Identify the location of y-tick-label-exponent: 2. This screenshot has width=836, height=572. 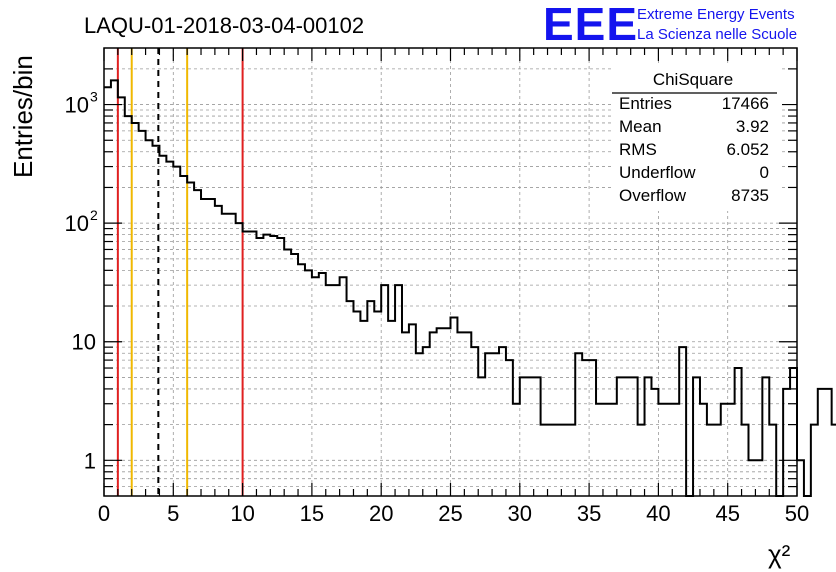
(94, 215).